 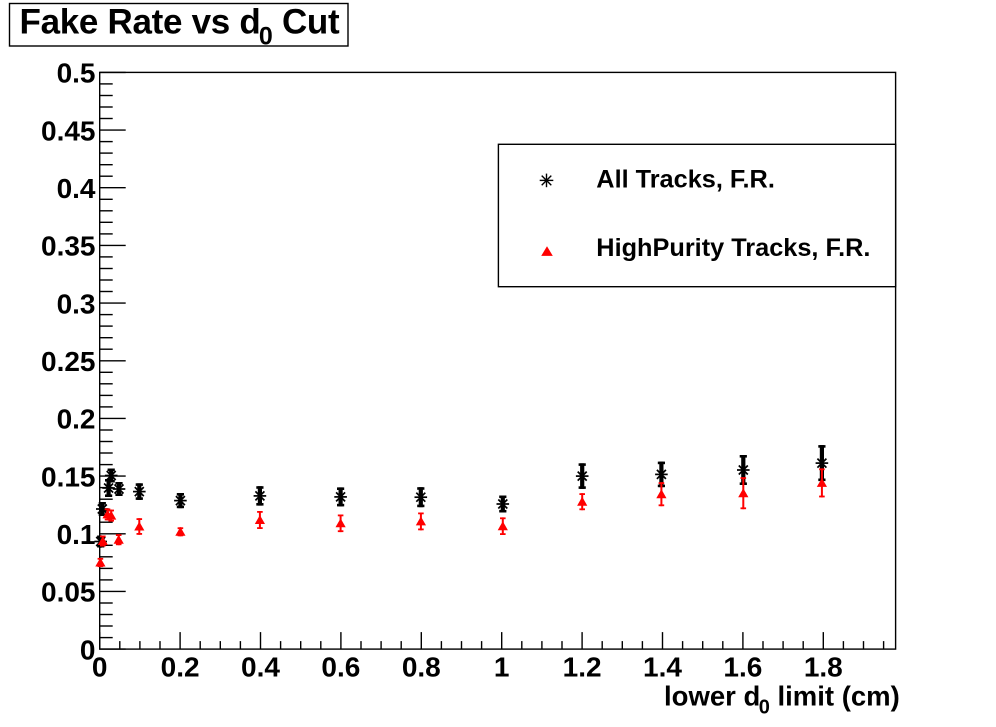 I want to click on svg-text: 0.3, so click(x=76, y=303).